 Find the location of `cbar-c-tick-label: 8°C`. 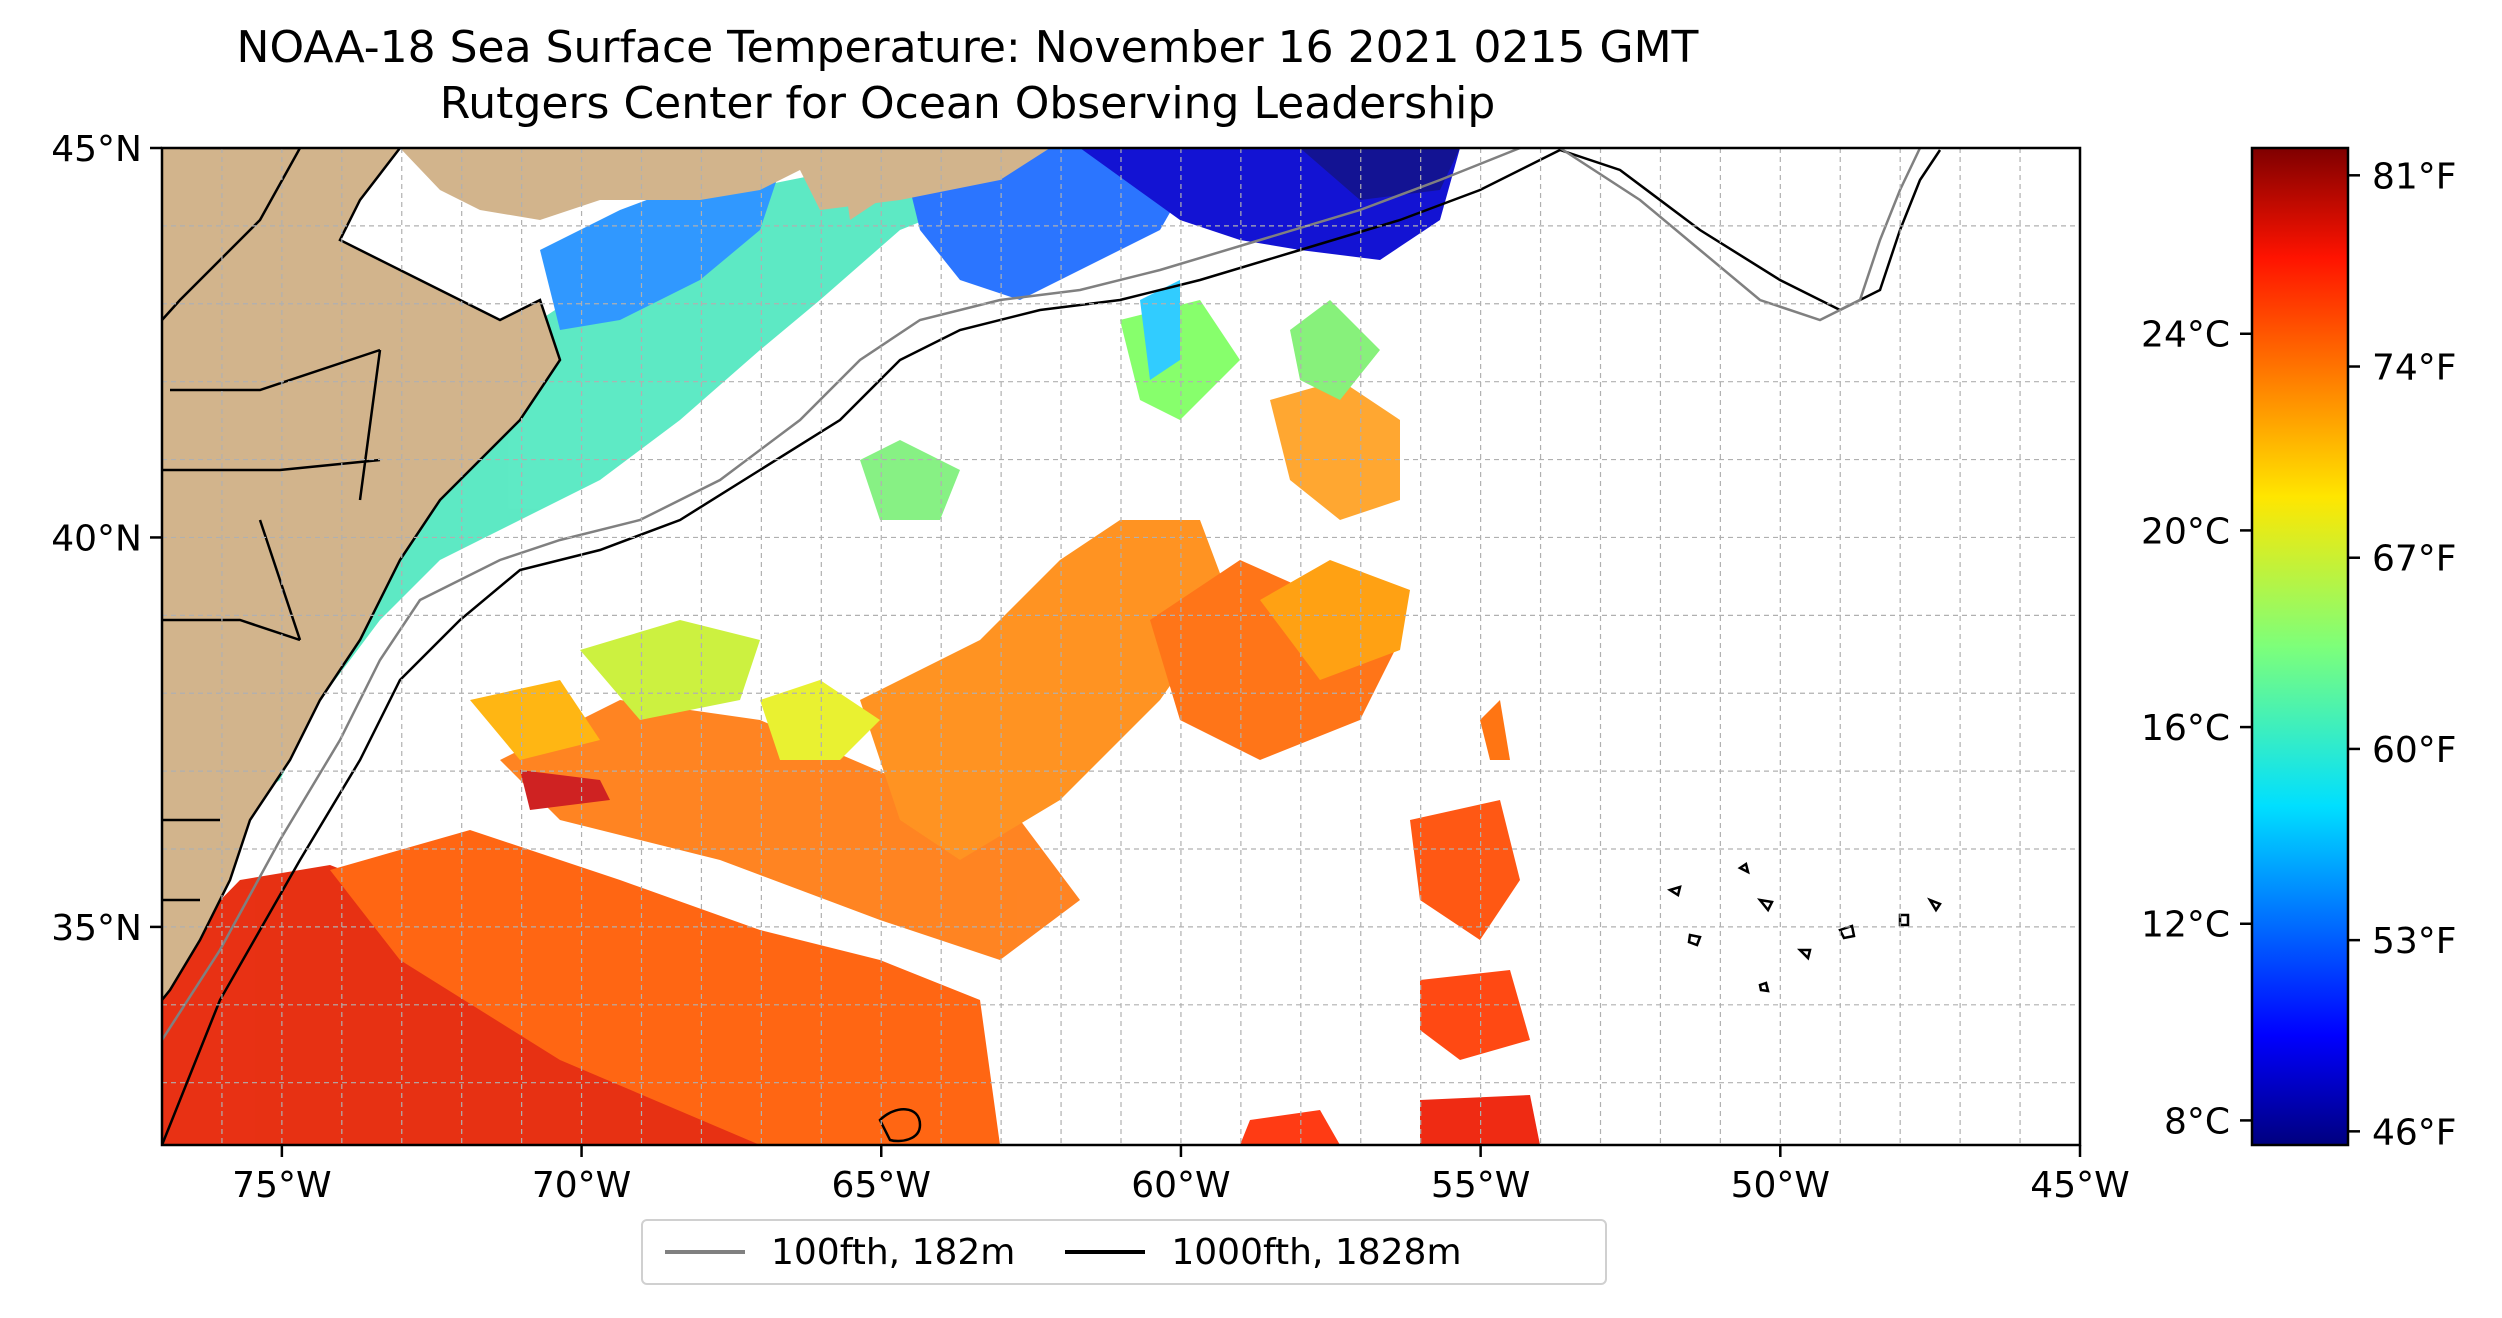

cbar-c-tick-label: 8°C is located at coordinates (2197, 1121).